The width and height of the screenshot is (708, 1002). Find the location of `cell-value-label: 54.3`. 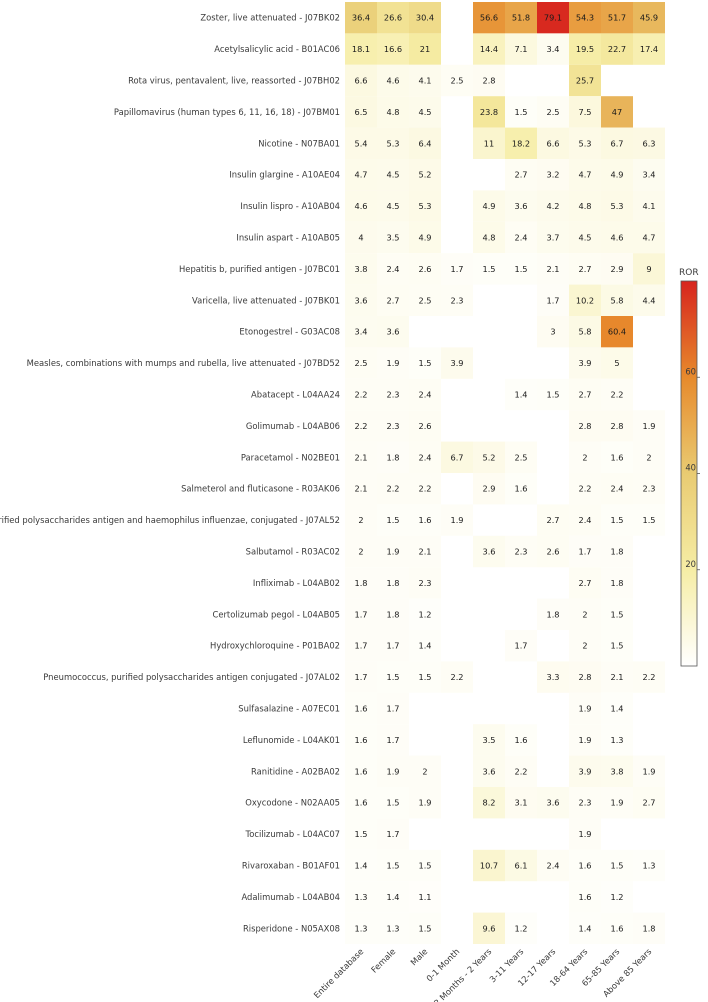

cell-value-label: 54.3 is located at coordinates (585, 18).